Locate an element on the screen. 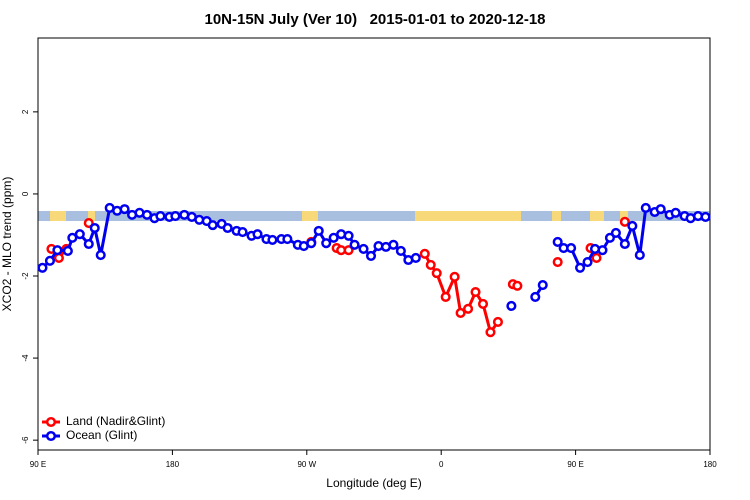 The height and width of the screenshot is (500, 750). legend-label: Land (Nadir&Glint) is located at coordinates (115, 421).